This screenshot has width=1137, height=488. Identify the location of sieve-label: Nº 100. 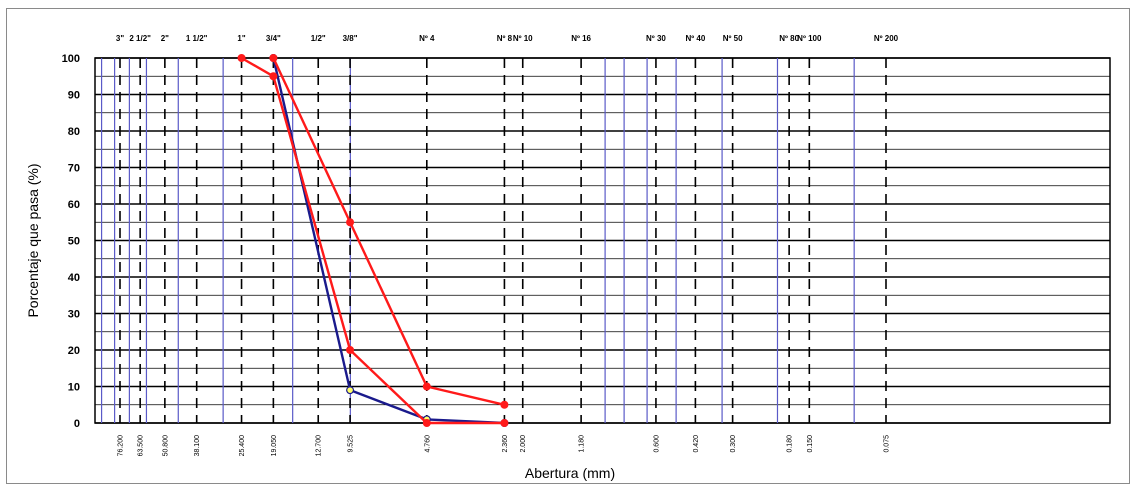
(809, 38).